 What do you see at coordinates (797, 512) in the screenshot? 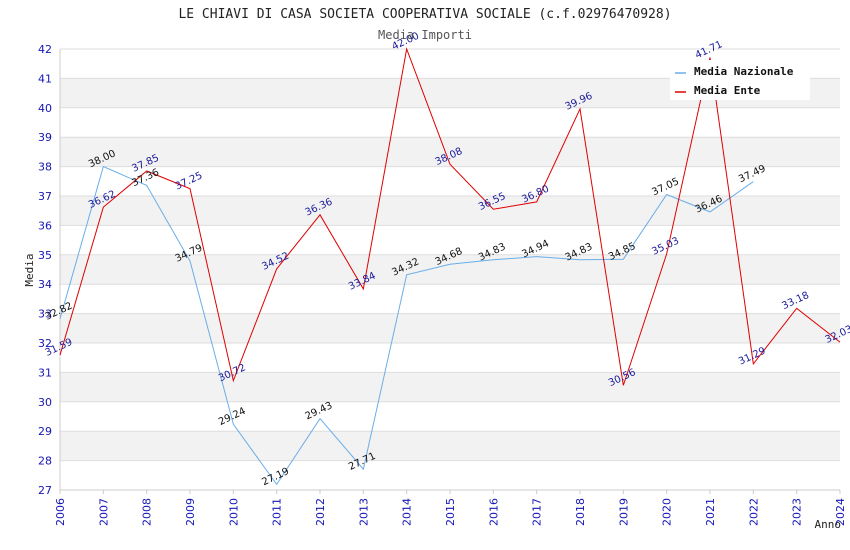
I see `x-tick-label: 2023` at bounding box center [797, 512].